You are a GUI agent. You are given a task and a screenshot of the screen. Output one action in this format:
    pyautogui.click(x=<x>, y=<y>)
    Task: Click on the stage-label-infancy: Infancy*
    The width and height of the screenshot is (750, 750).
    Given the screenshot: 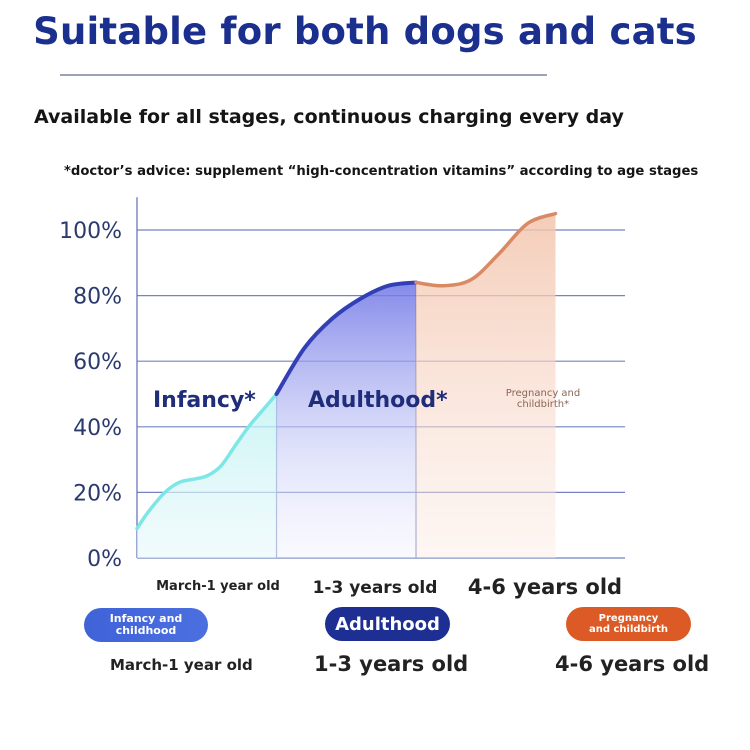 What is the action you would take?
    pyautogui.click(x=204, y=400)
    